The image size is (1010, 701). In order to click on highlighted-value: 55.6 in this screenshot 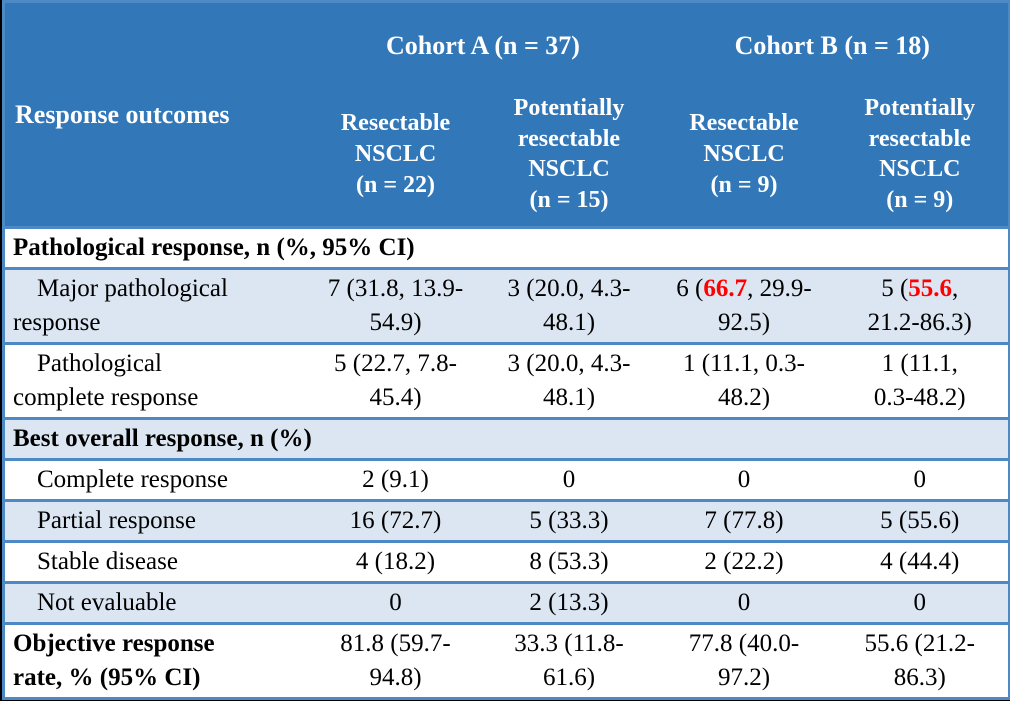, I will do `click(930, 288)`.